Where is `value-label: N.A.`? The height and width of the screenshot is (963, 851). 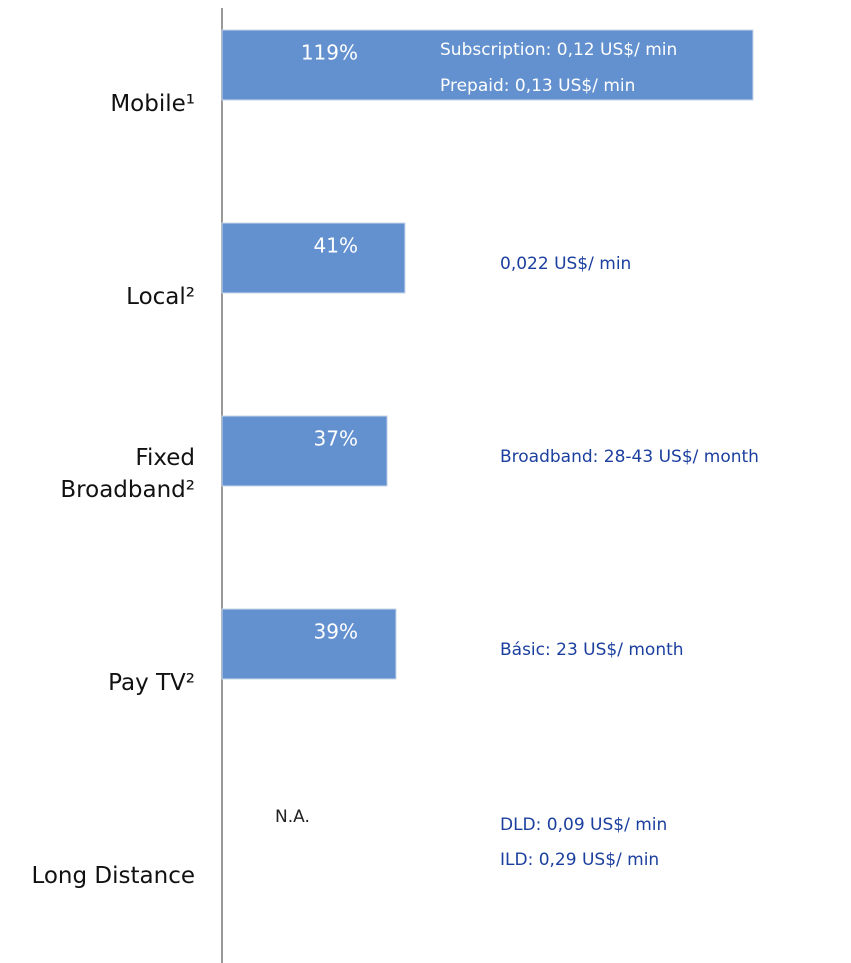
value-label: N.A. is located at coordinates (292, 817).